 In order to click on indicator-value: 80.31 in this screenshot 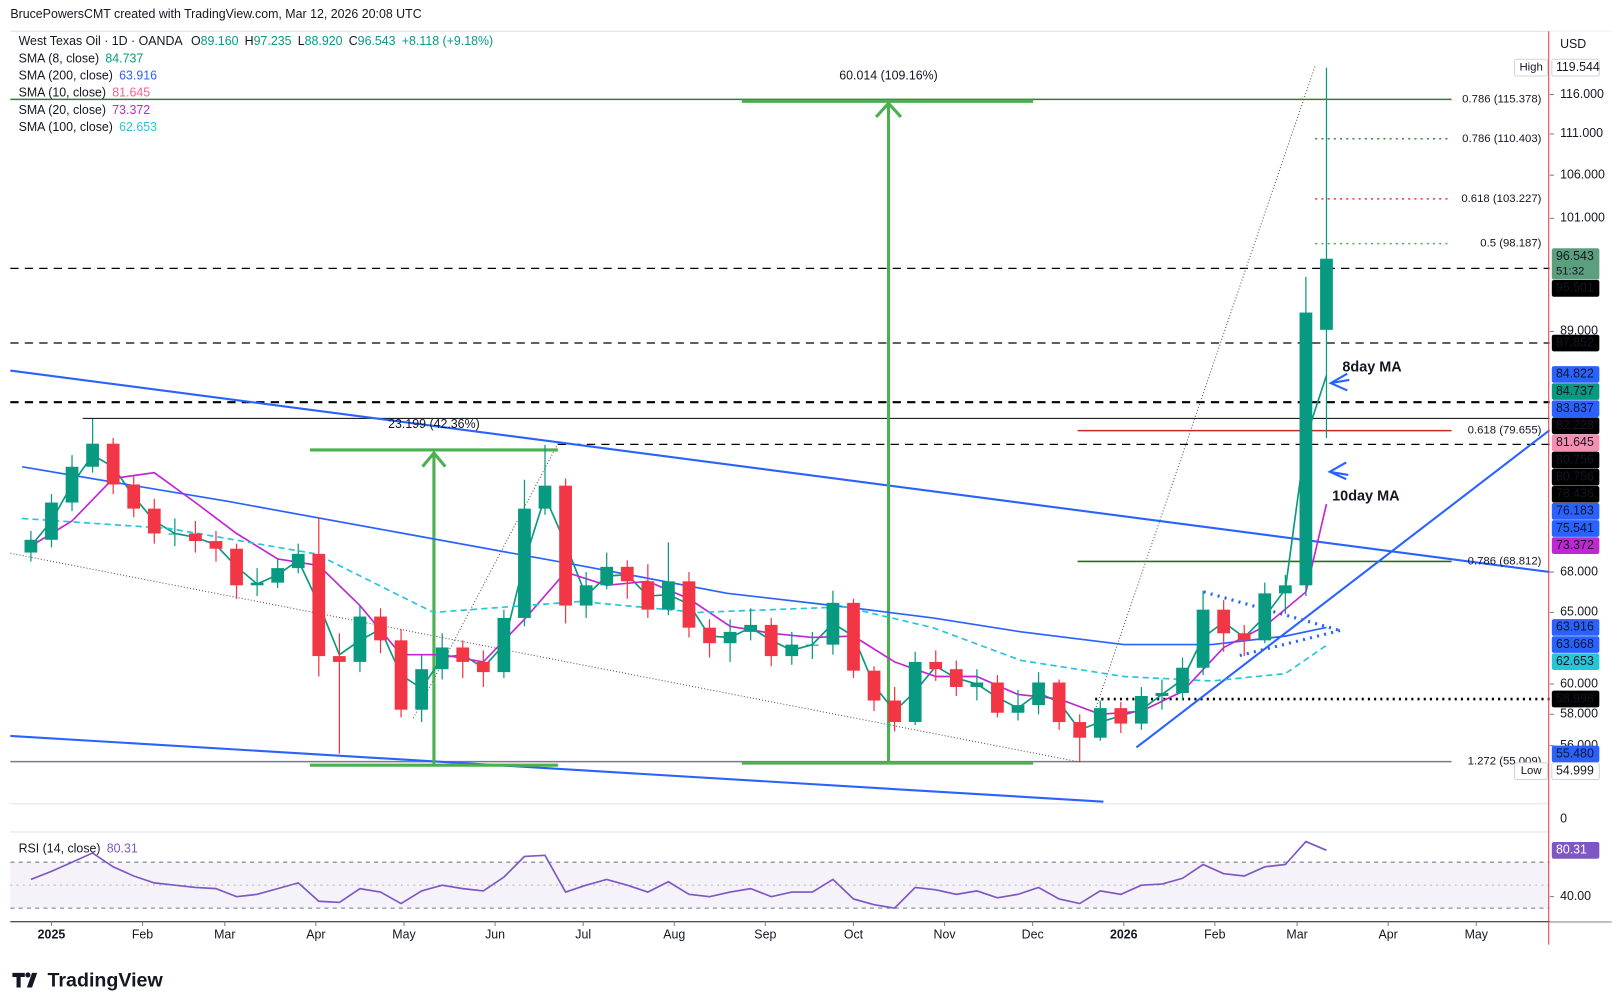, I will do `click(122, 849)`.